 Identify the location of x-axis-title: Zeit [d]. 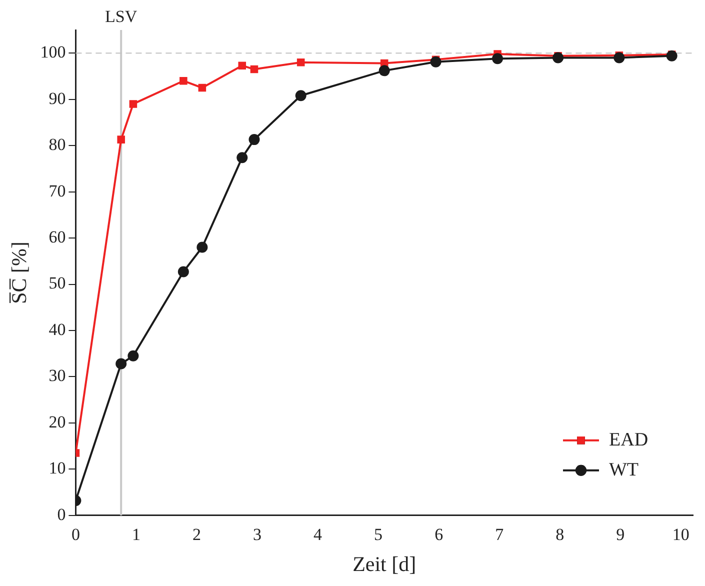
(384, 564).